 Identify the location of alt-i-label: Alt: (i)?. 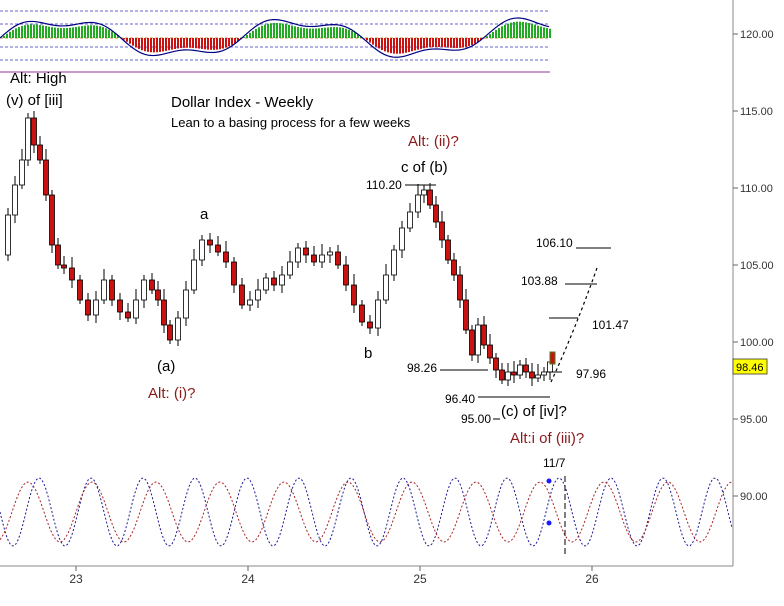
(172, 393).